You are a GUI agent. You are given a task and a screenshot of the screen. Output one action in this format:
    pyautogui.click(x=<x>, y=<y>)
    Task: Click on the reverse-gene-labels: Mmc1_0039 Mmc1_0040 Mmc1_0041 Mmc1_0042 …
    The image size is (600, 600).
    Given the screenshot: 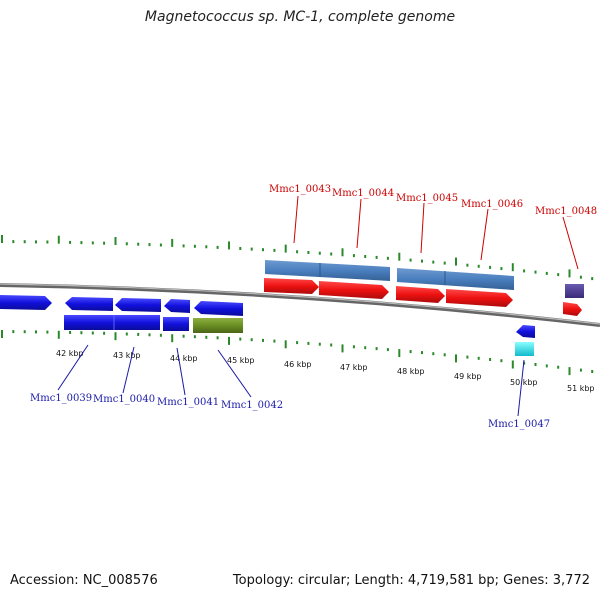 What is the action you would take?
    pyautogui.click(x=290, y=387)
    